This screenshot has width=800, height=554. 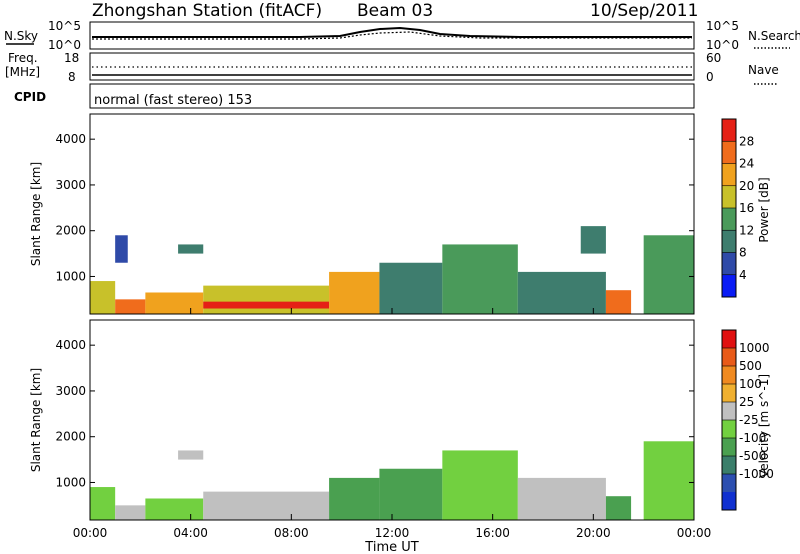 What do you see at coordinates (752, 438) in the screenshot?
I see `velocity-colorbar-tick-label-5: -100` at bounding box center [752, 438].